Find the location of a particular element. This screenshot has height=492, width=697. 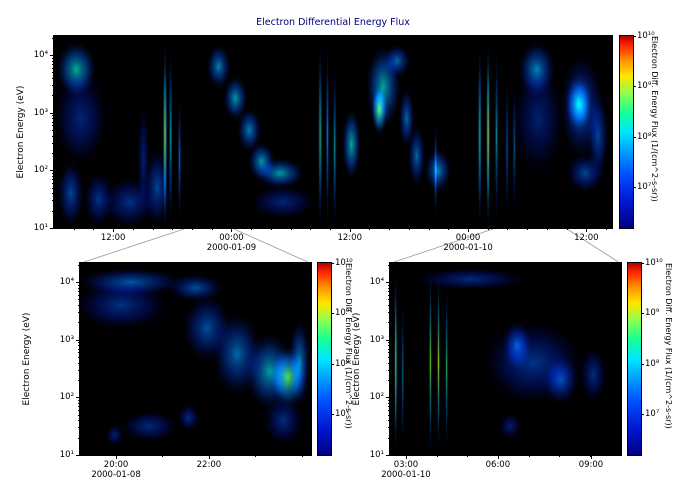

figure-title: Electron Differential Energy Flux is located at coordinates (333, 22).